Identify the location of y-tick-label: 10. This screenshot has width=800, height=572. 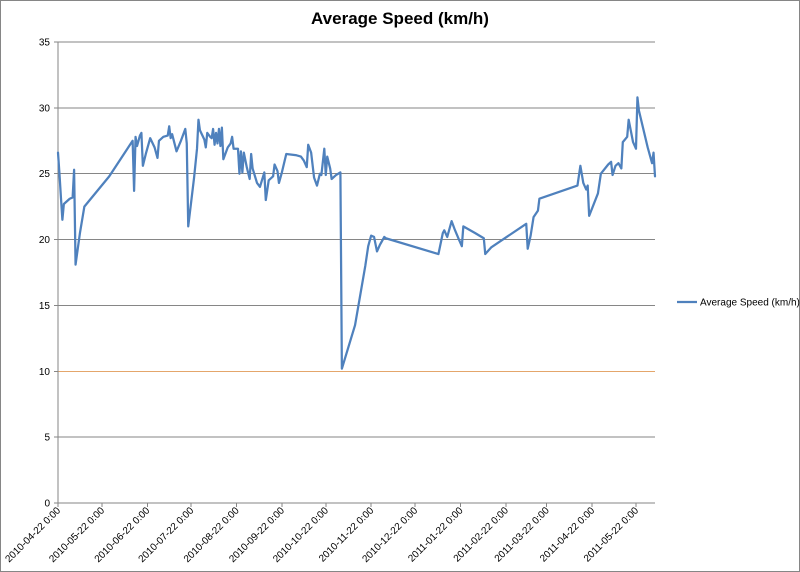
(45, 372).